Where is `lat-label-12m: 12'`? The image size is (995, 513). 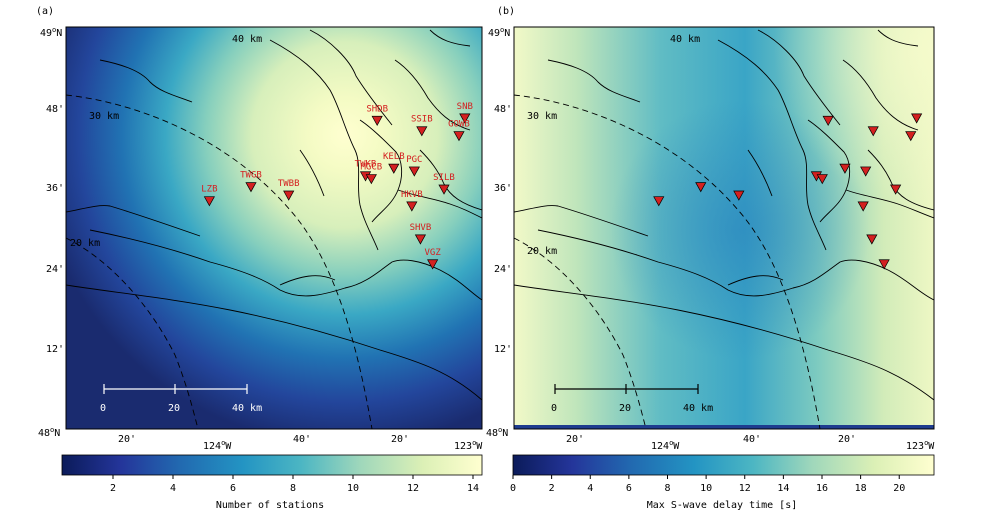
lat-label-12m: 12' is located at coordinates (55, 349).